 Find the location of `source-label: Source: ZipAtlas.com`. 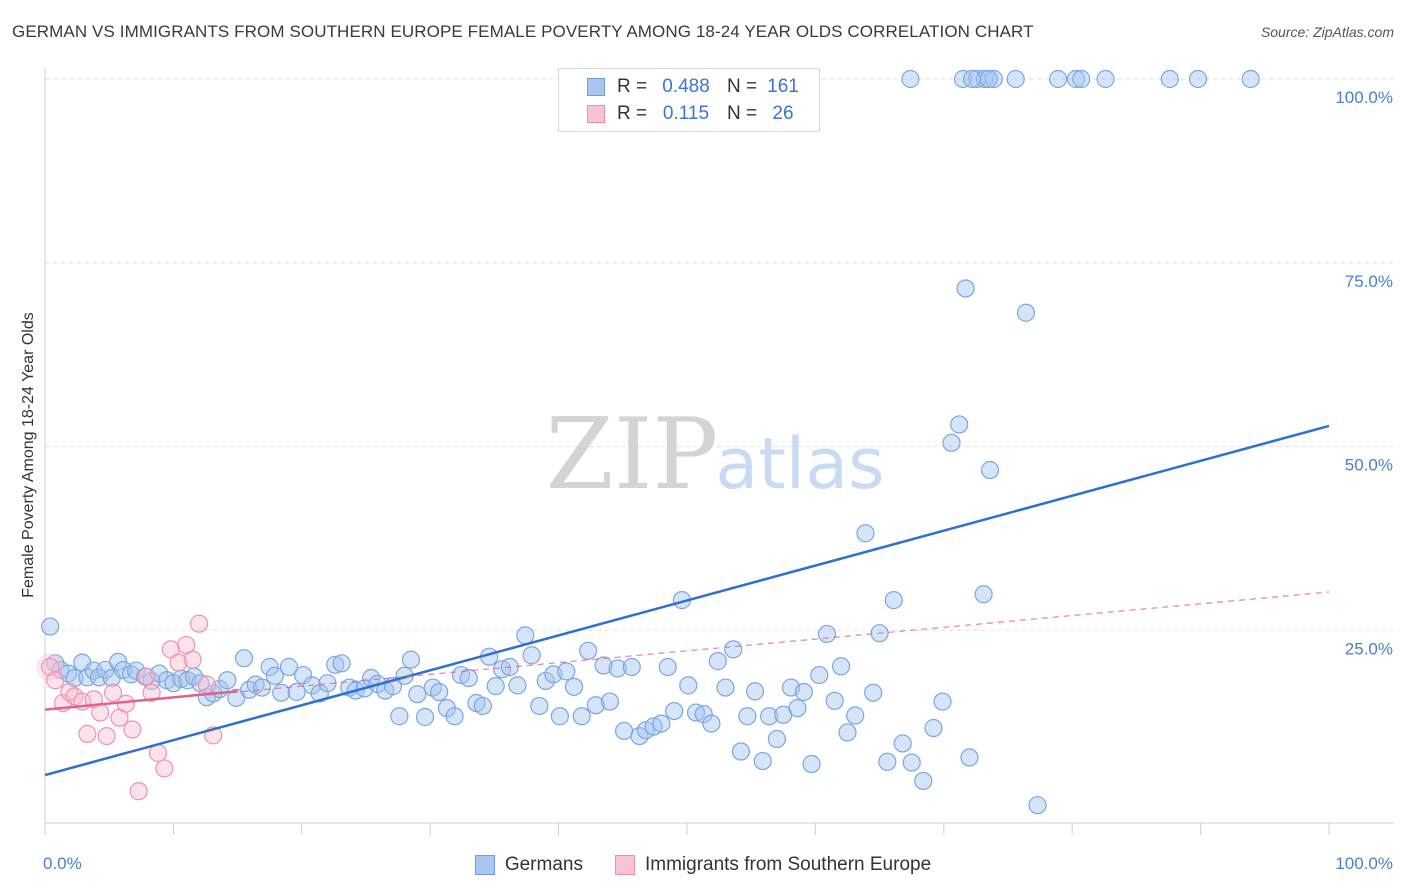

source-label: Source: ZipAtlas.com is located at coordinates (1327, 32).